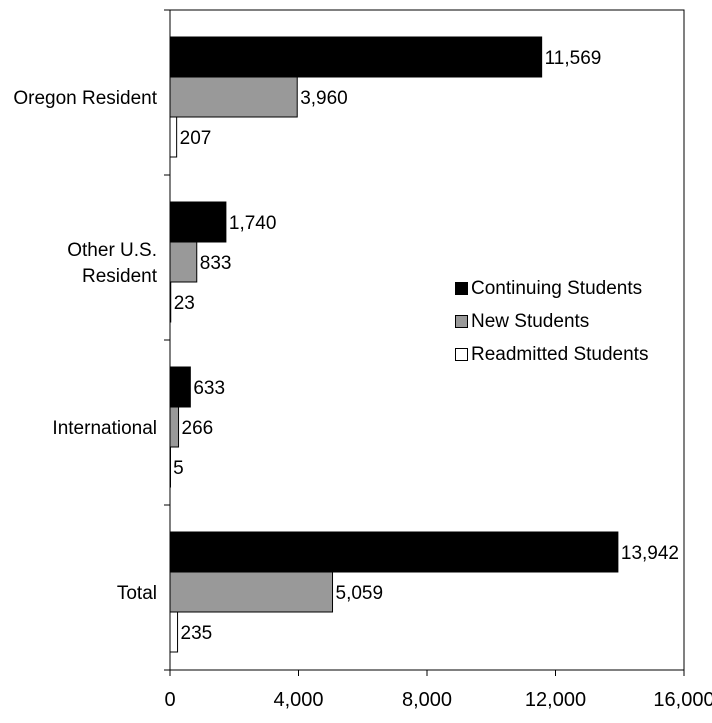 Image resolution: width=712 pixels, height=723 pixels. What do you see at coordinates (198, 428) in the screenshot?
I see `bar-value-label: 266` at bounding box center [198, 428].